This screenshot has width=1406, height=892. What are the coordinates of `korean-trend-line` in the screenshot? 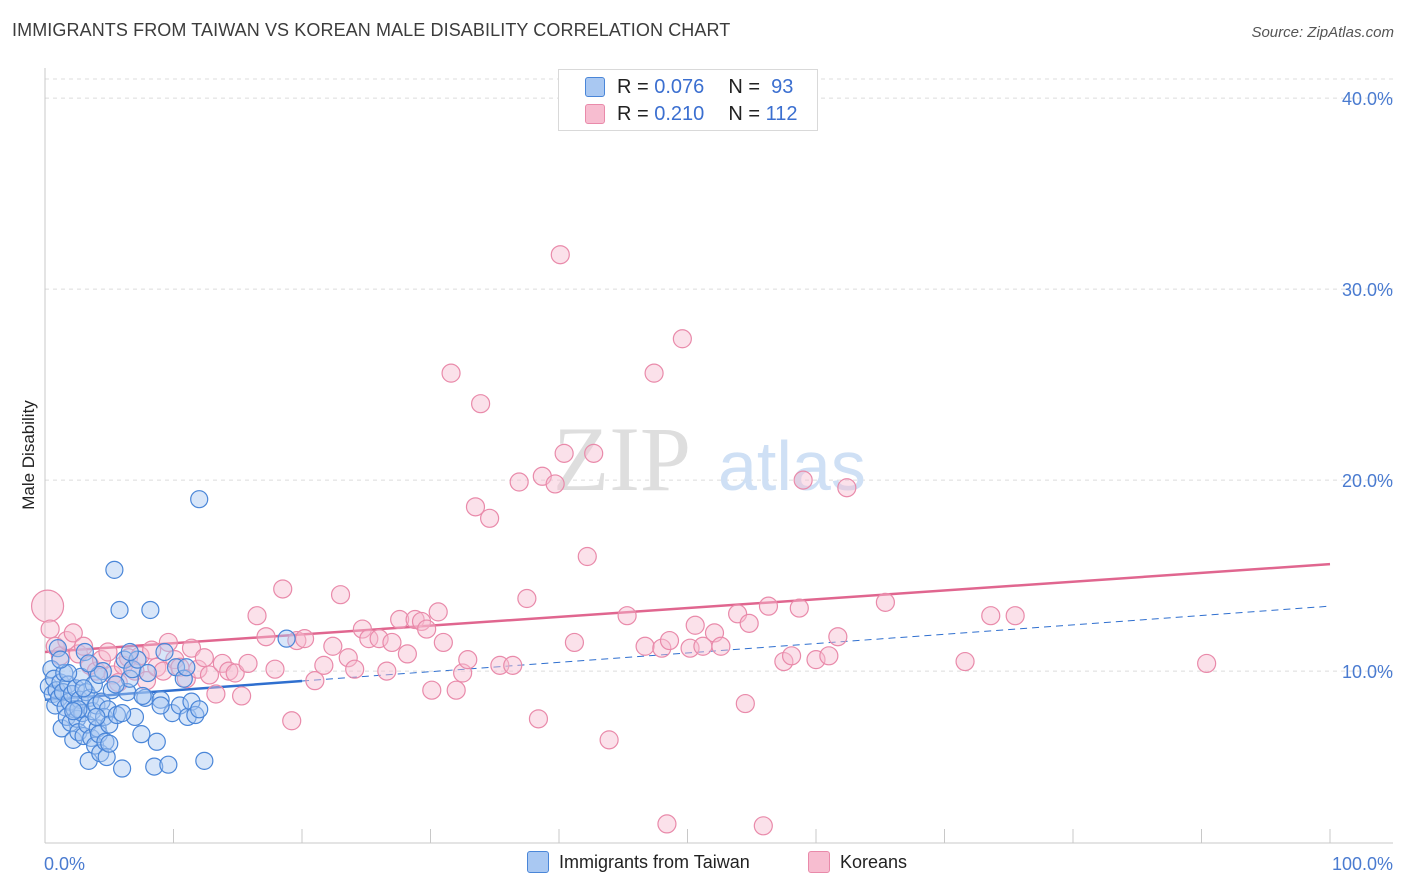 It's located at (687, 608).